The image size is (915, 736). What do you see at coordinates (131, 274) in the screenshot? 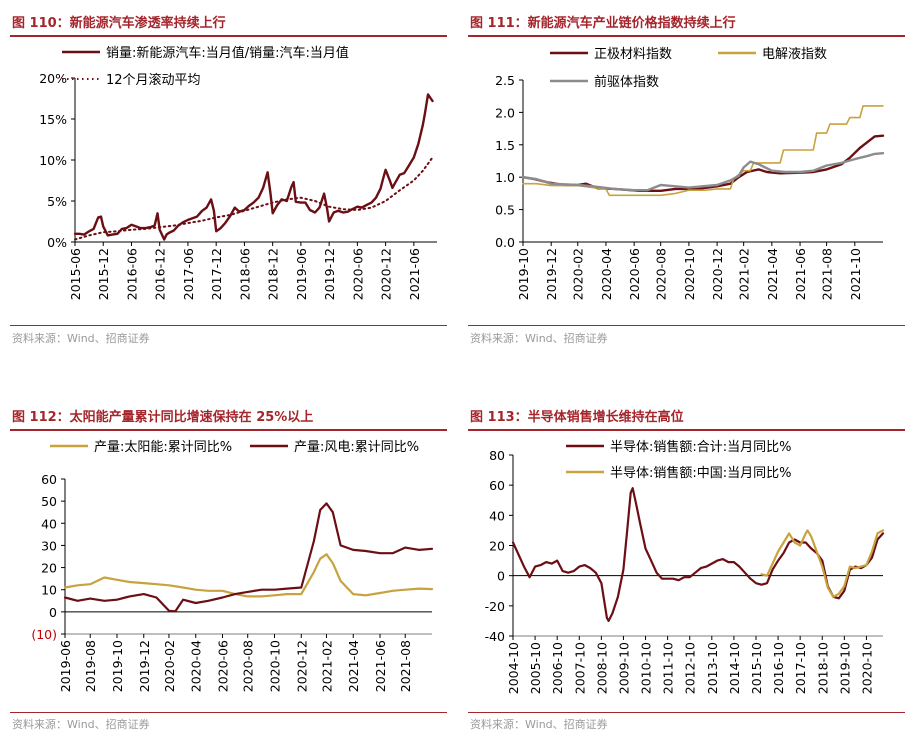
I see `x-tick-label: 2016-06` at bounding box center [131, 274].